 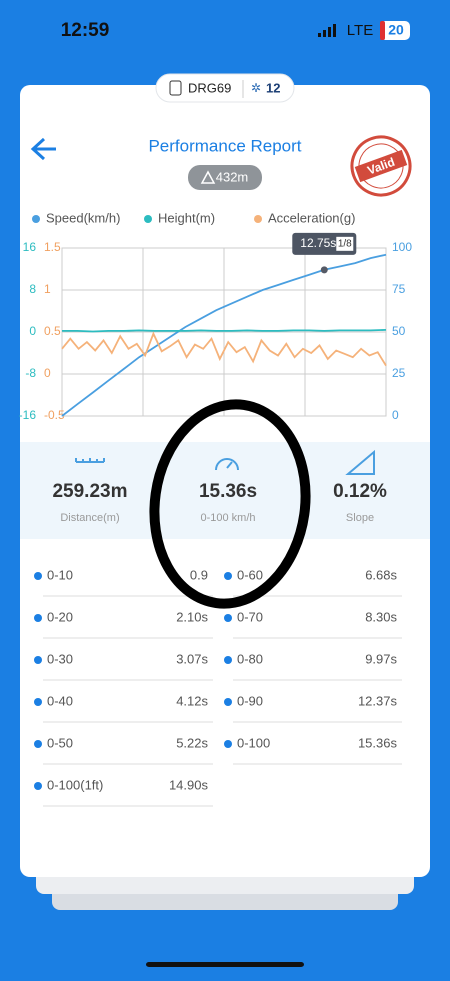 I want to click on badge-text: 432m, so click(x=232, y=176).